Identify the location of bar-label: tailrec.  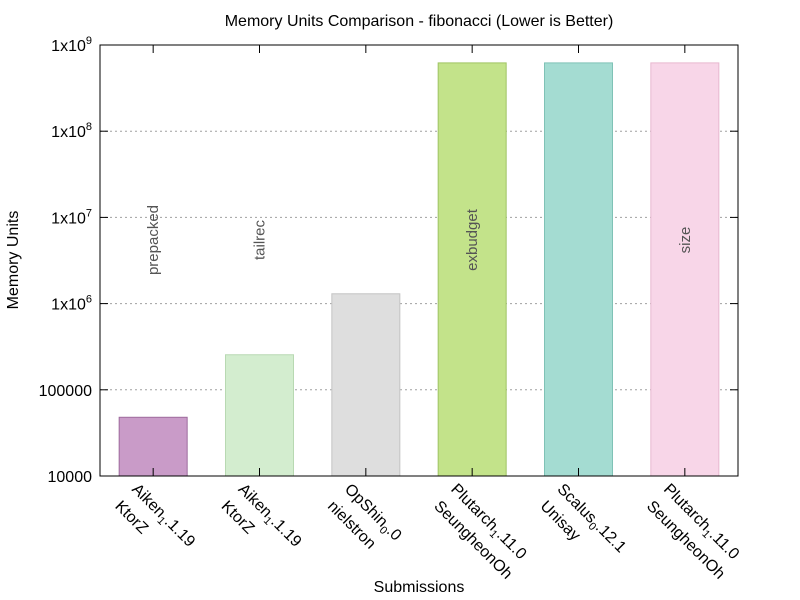
(260, 239).